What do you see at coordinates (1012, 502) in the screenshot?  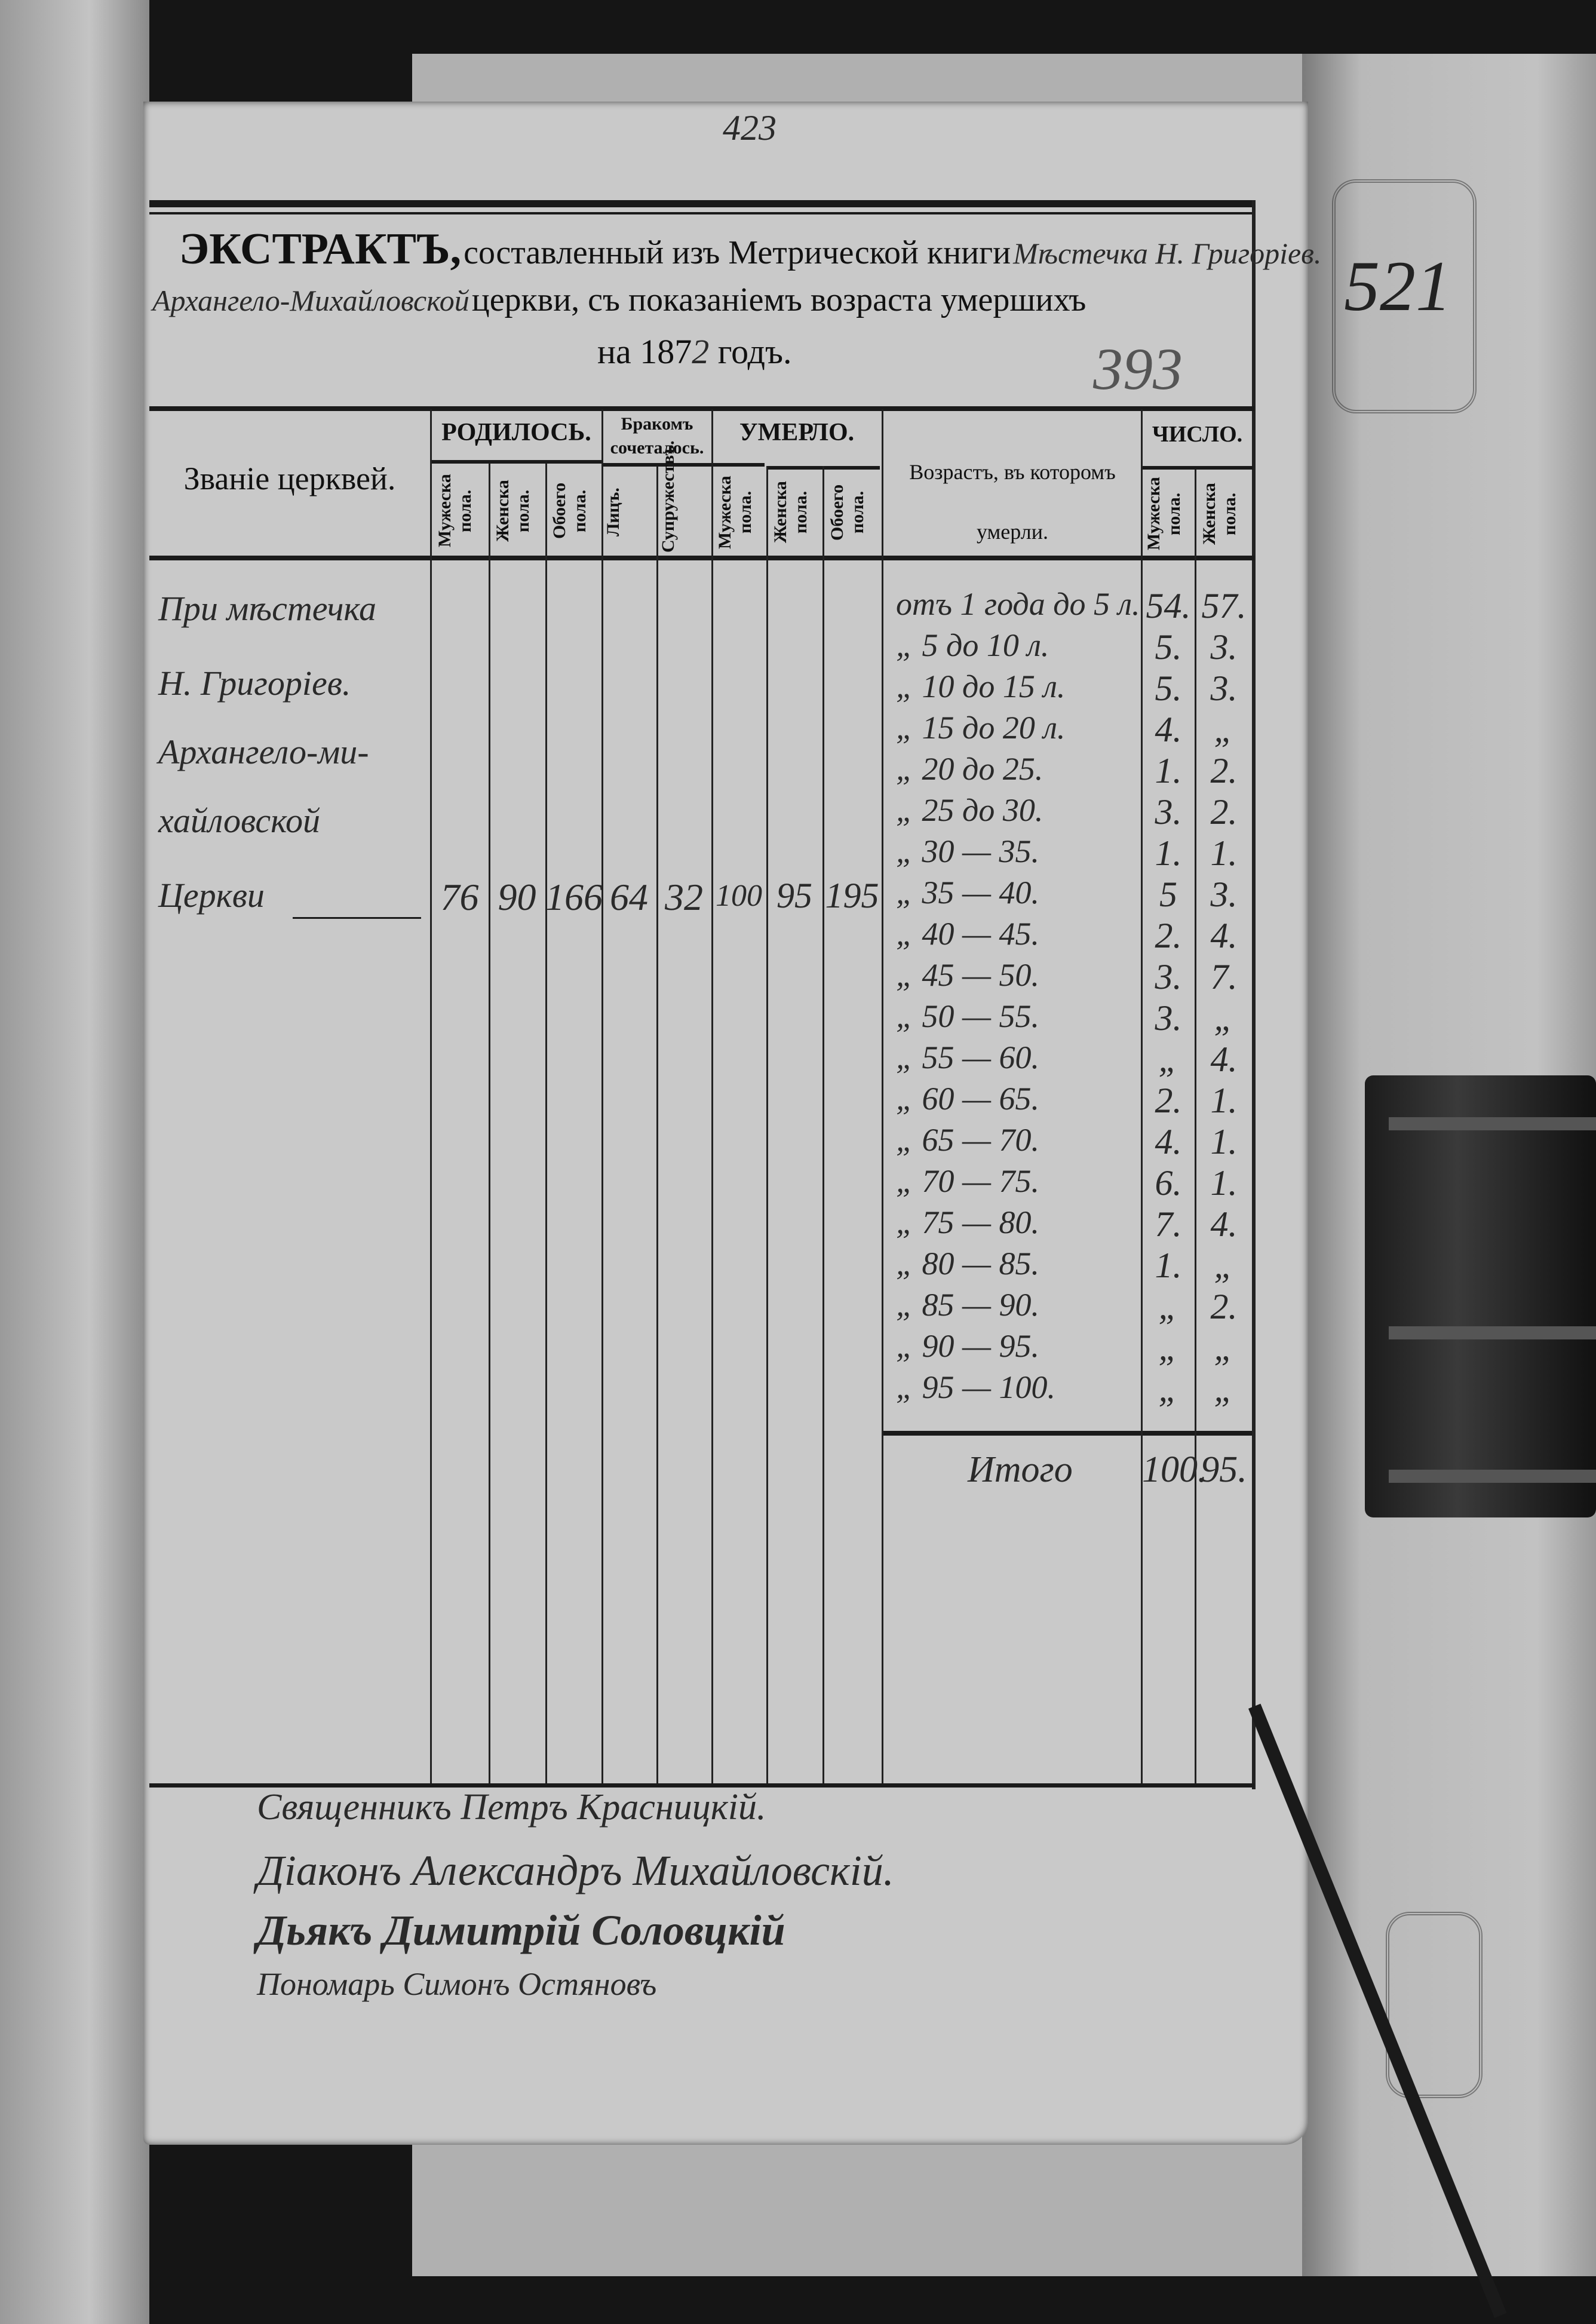 I see `column-header-age: Возрастъ, въ которомъ умерли.` at bounding box center [1012, 502].